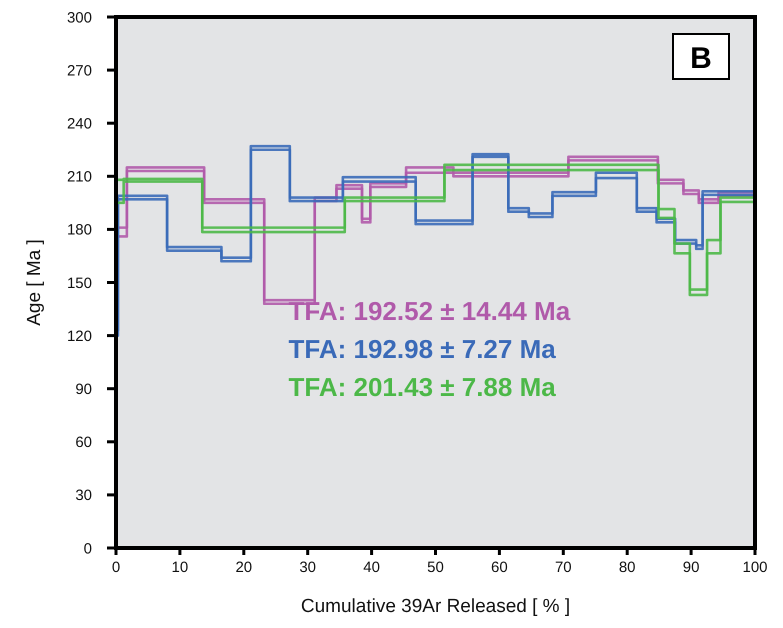 The height and width of the screenshot is (628, 783). I want to click on annotation: TFA: 192.52 ± 14.44 Ma, so click(429, 311).